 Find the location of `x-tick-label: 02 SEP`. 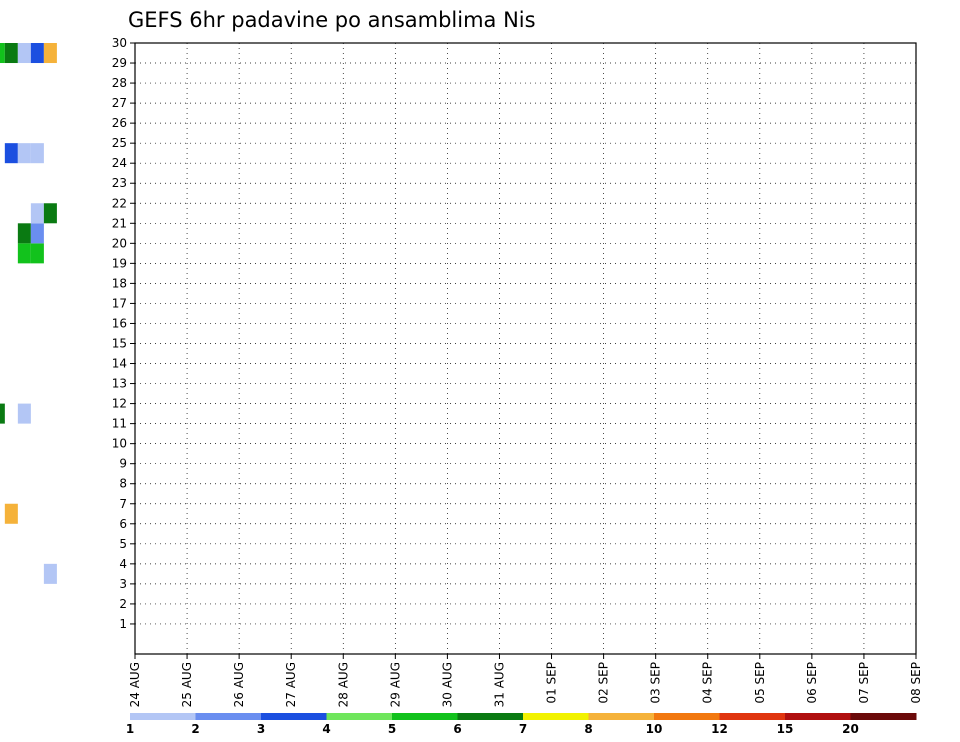

x-tick-label: 02 SEP is located at coordinates (604, 683).